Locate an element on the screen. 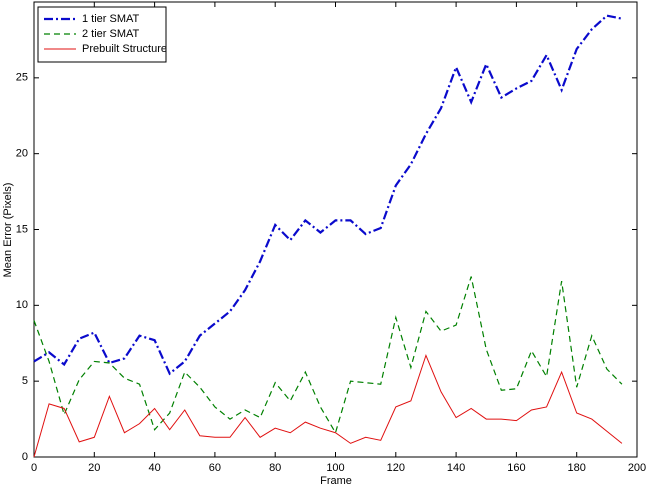  x-tick-label: 20 is located at coordinates (94, 468).